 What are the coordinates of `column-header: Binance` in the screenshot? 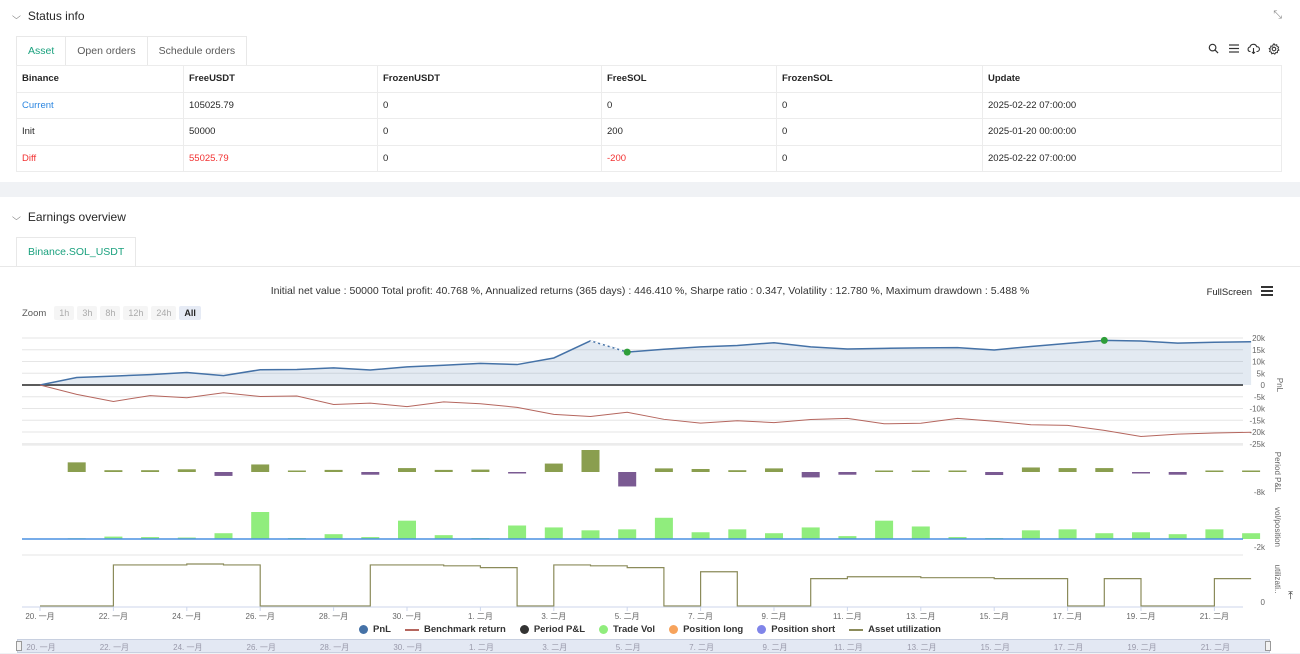 It's located at (100, 79).